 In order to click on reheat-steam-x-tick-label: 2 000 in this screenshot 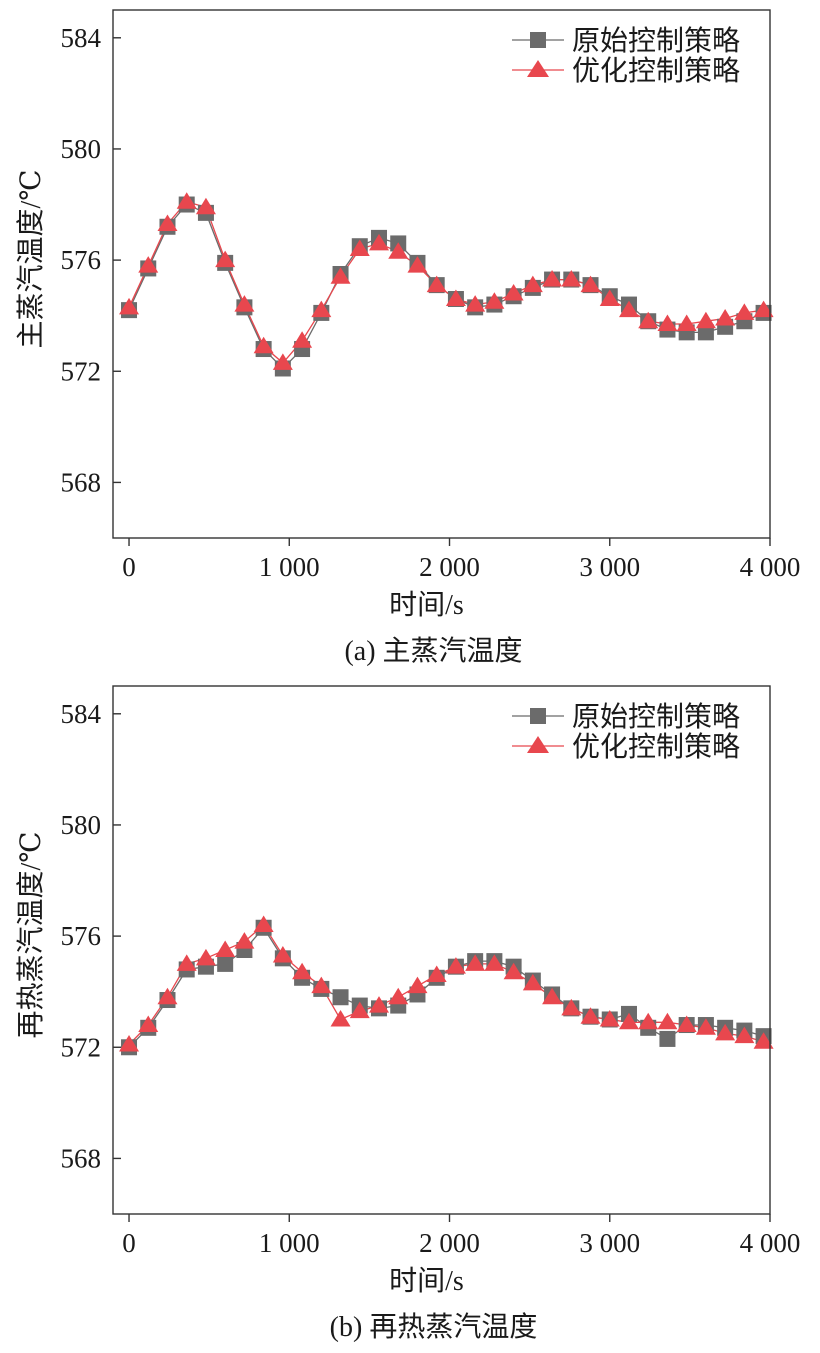, I will do `click(449, 1243)`.